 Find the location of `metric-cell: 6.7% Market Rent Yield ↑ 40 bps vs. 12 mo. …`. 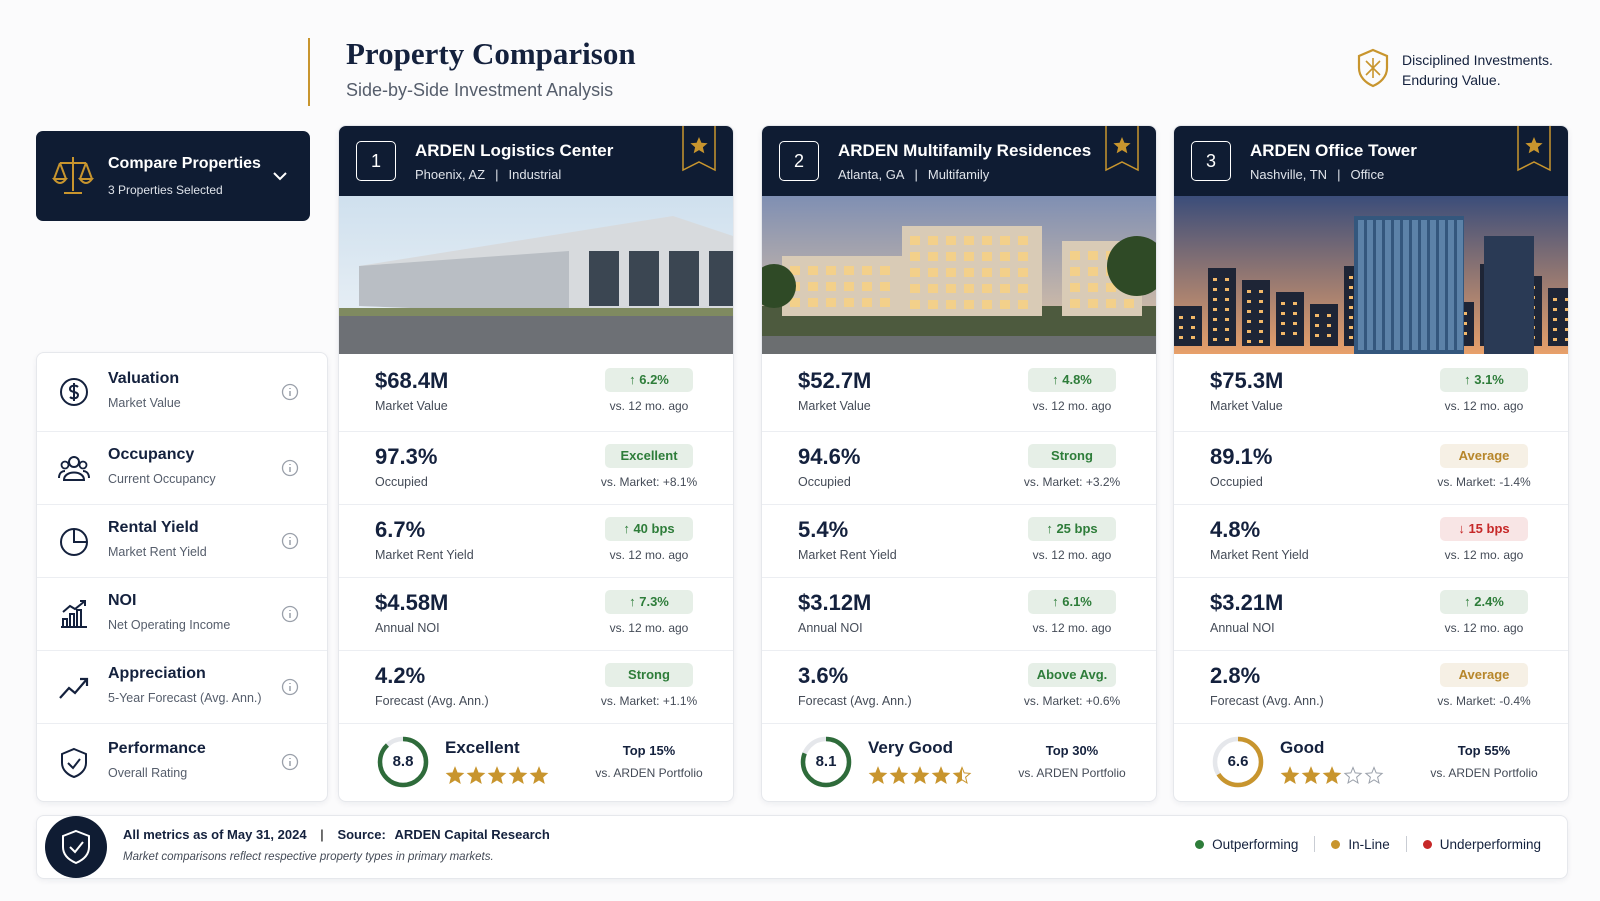

metric-cell: 6.7% Market Rent Yield ↑ 40 bps vs. 12 mo. … is located at coordinates (536, 540).